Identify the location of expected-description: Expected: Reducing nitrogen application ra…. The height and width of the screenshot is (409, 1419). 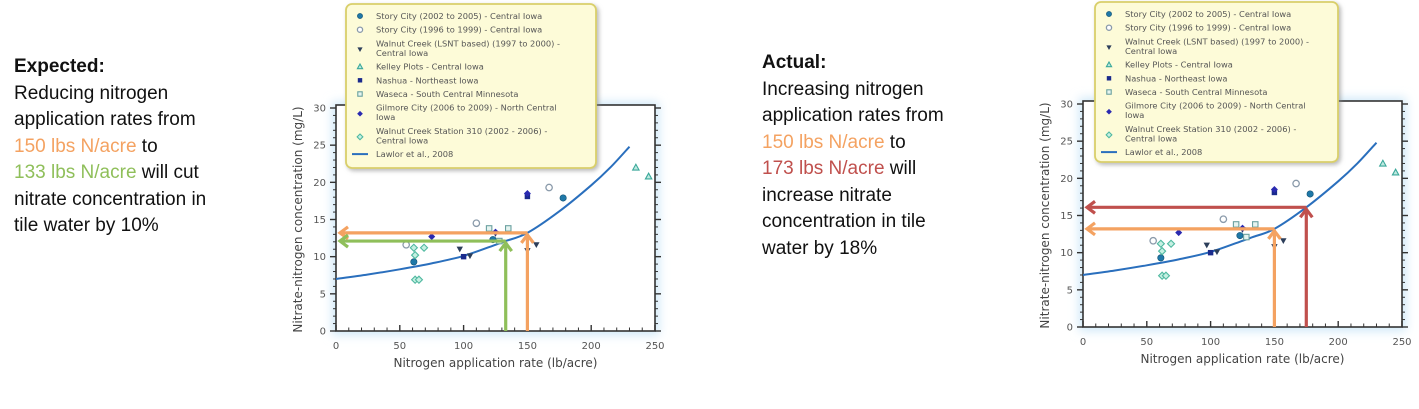
(134, 147).